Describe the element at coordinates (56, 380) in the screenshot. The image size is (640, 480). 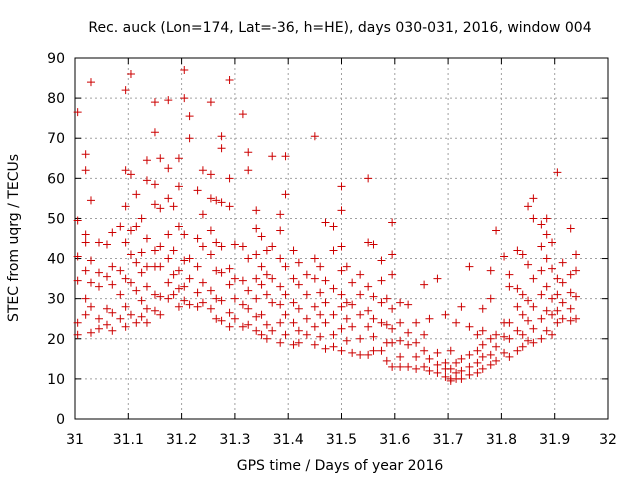
I see `y-tick-label: 10` at that location.